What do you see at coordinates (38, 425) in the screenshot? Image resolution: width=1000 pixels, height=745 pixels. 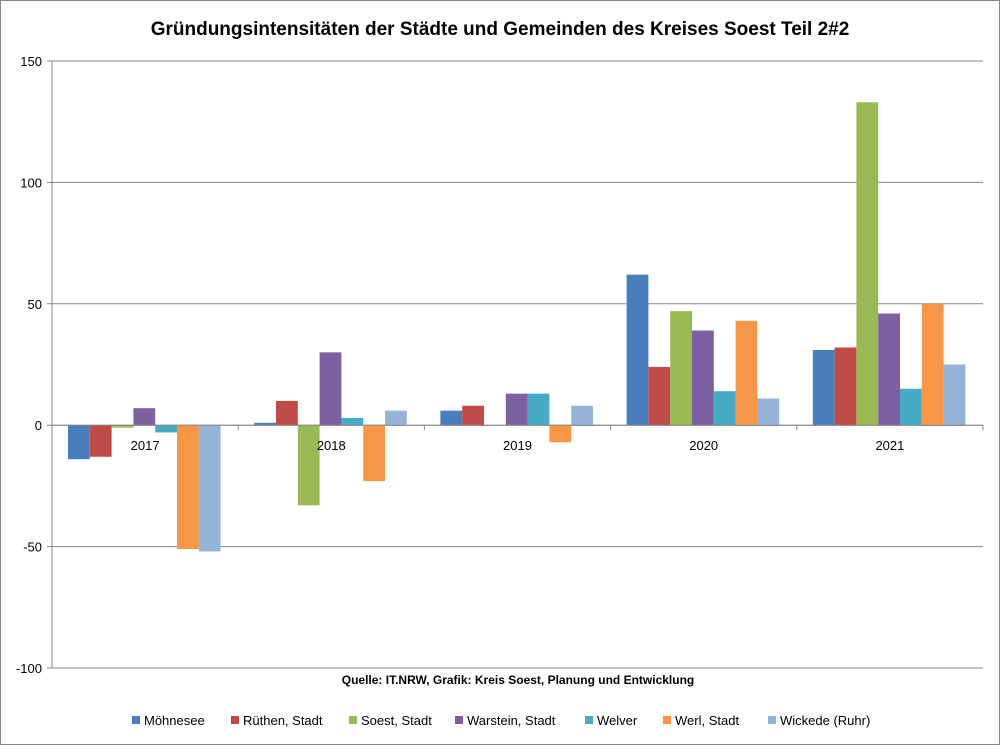 I see `y-tick-label: 0` at bounding box center [38, 425].